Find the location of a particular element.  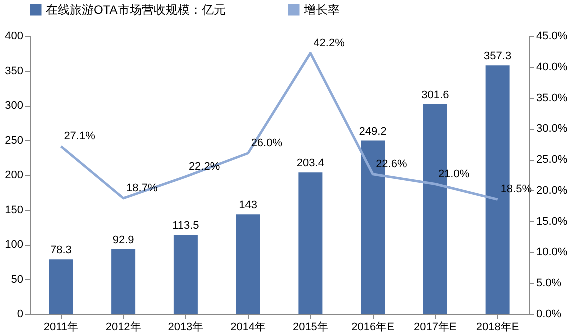

y2-tick-label: 5.0% is located at coordinates (549, 284).